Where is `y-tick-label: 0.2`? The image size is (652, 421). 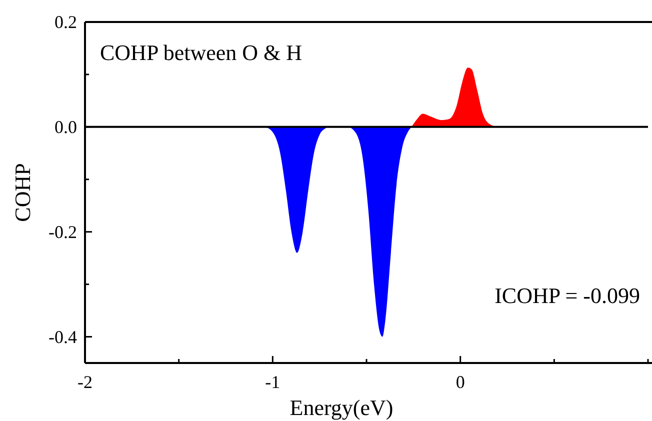 y-tick-label: 0.2 is located at coordinates (65, 22).